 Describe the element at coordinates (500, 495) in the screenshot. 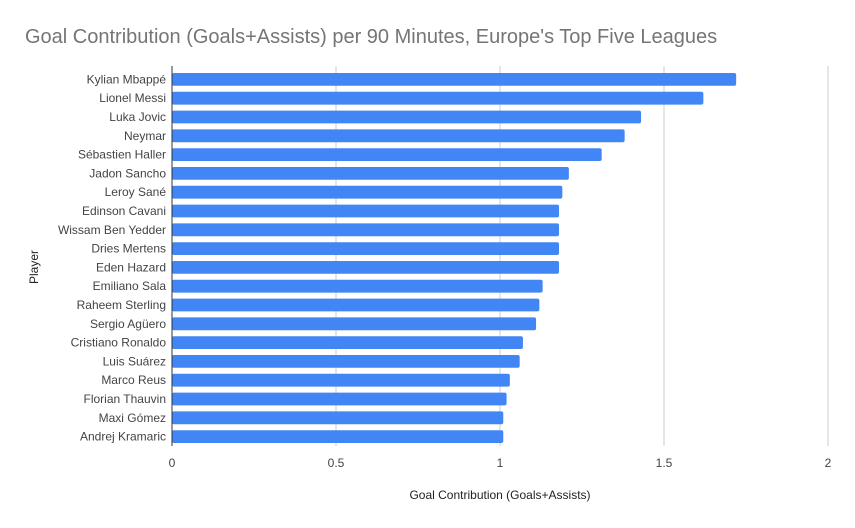

I see `x-axis-label: Goal Contribution (Goals+Assists)` at that location.